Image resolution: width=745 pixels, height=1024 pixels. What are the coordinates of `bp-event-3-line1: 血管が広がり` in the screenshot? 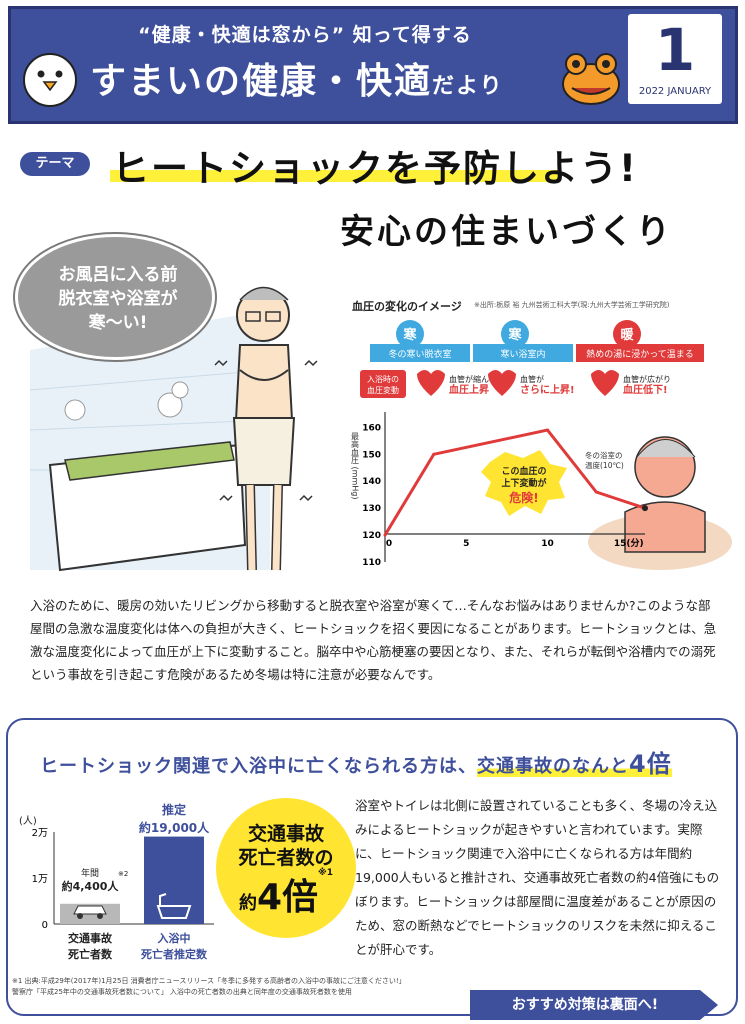 It's located at (647, 379).